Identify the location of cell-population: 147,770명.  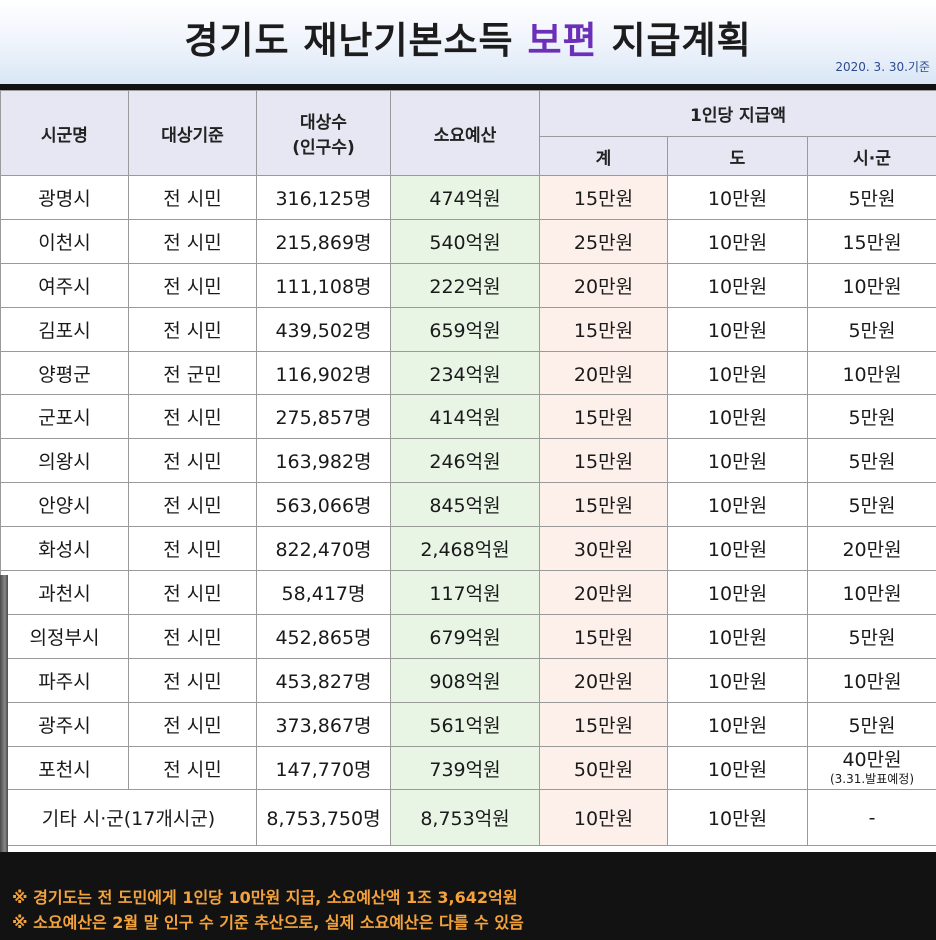
(323, 768).